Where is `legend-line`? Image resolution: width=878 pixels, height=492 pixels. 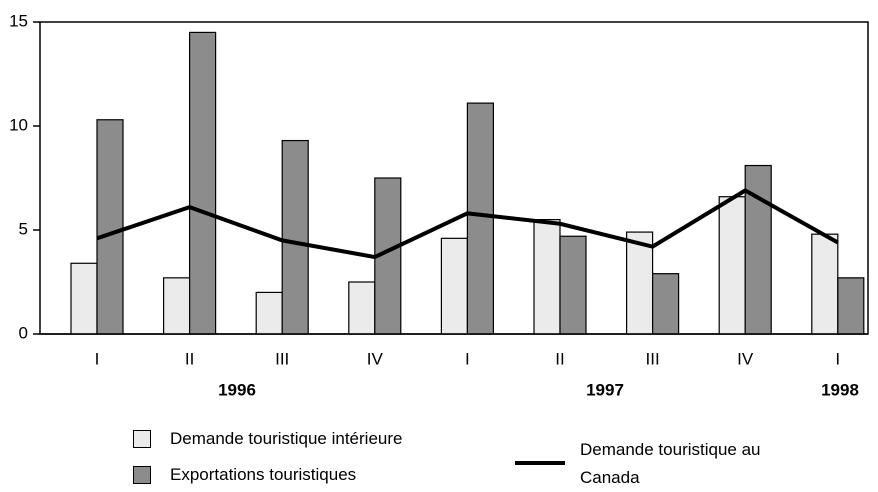 legend-line is located at coordinates (540, 463).